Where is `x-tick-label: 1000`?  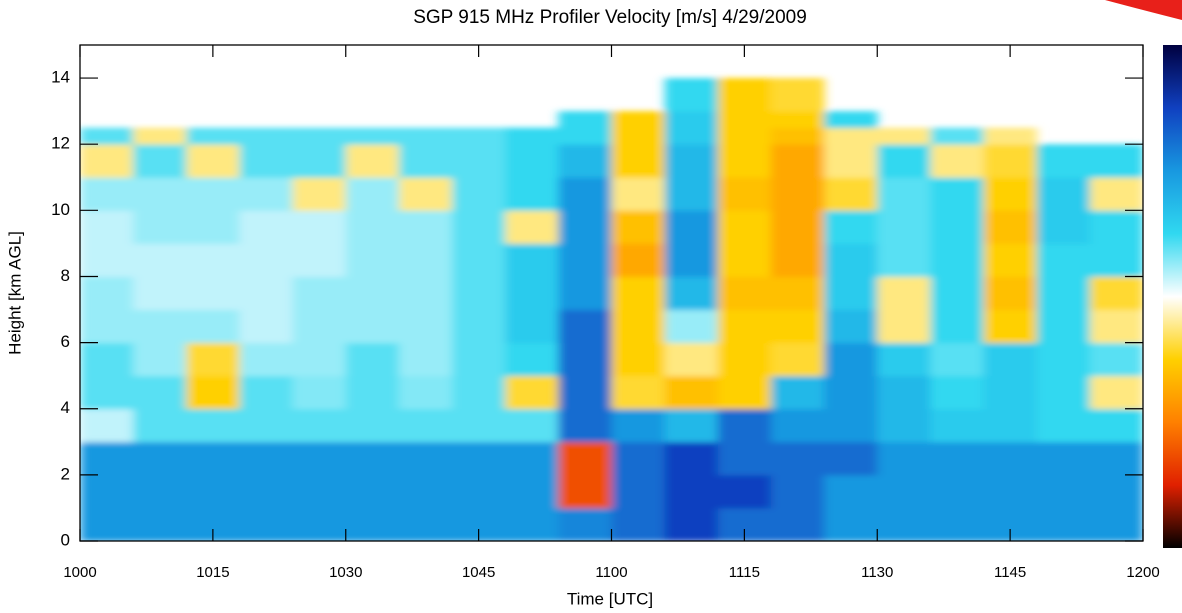
x-tick-label: 1000 is located at coordinates (79, 572).